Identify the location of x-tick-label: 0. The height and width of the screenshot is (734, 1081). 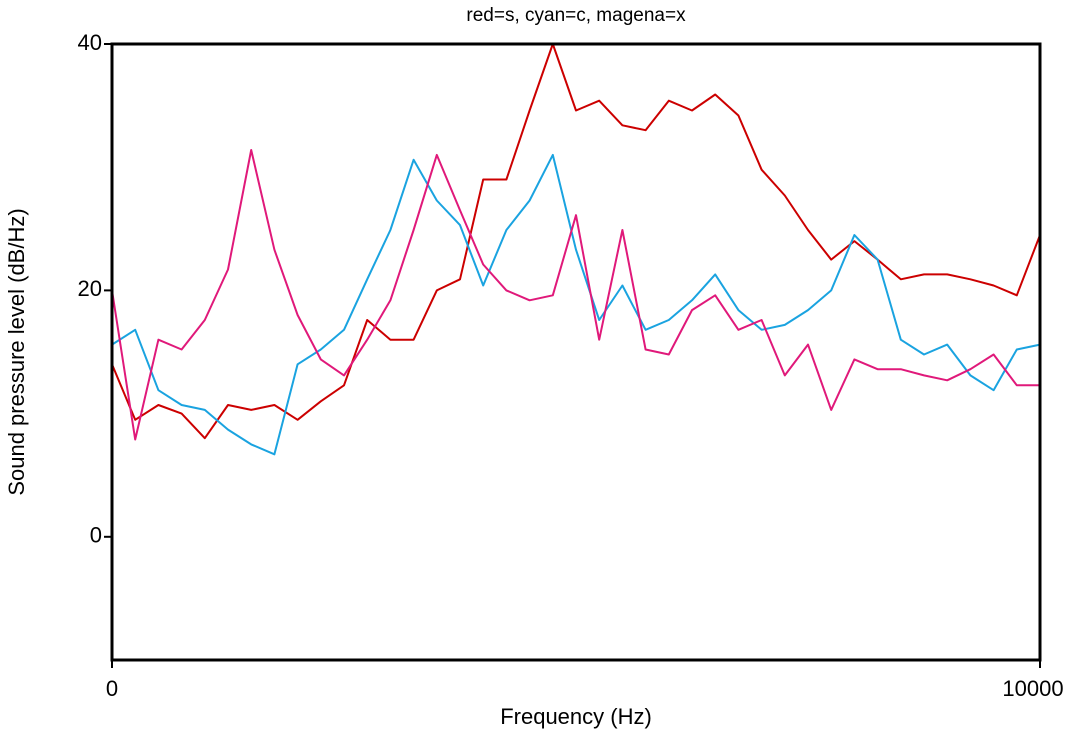
(112, 688).